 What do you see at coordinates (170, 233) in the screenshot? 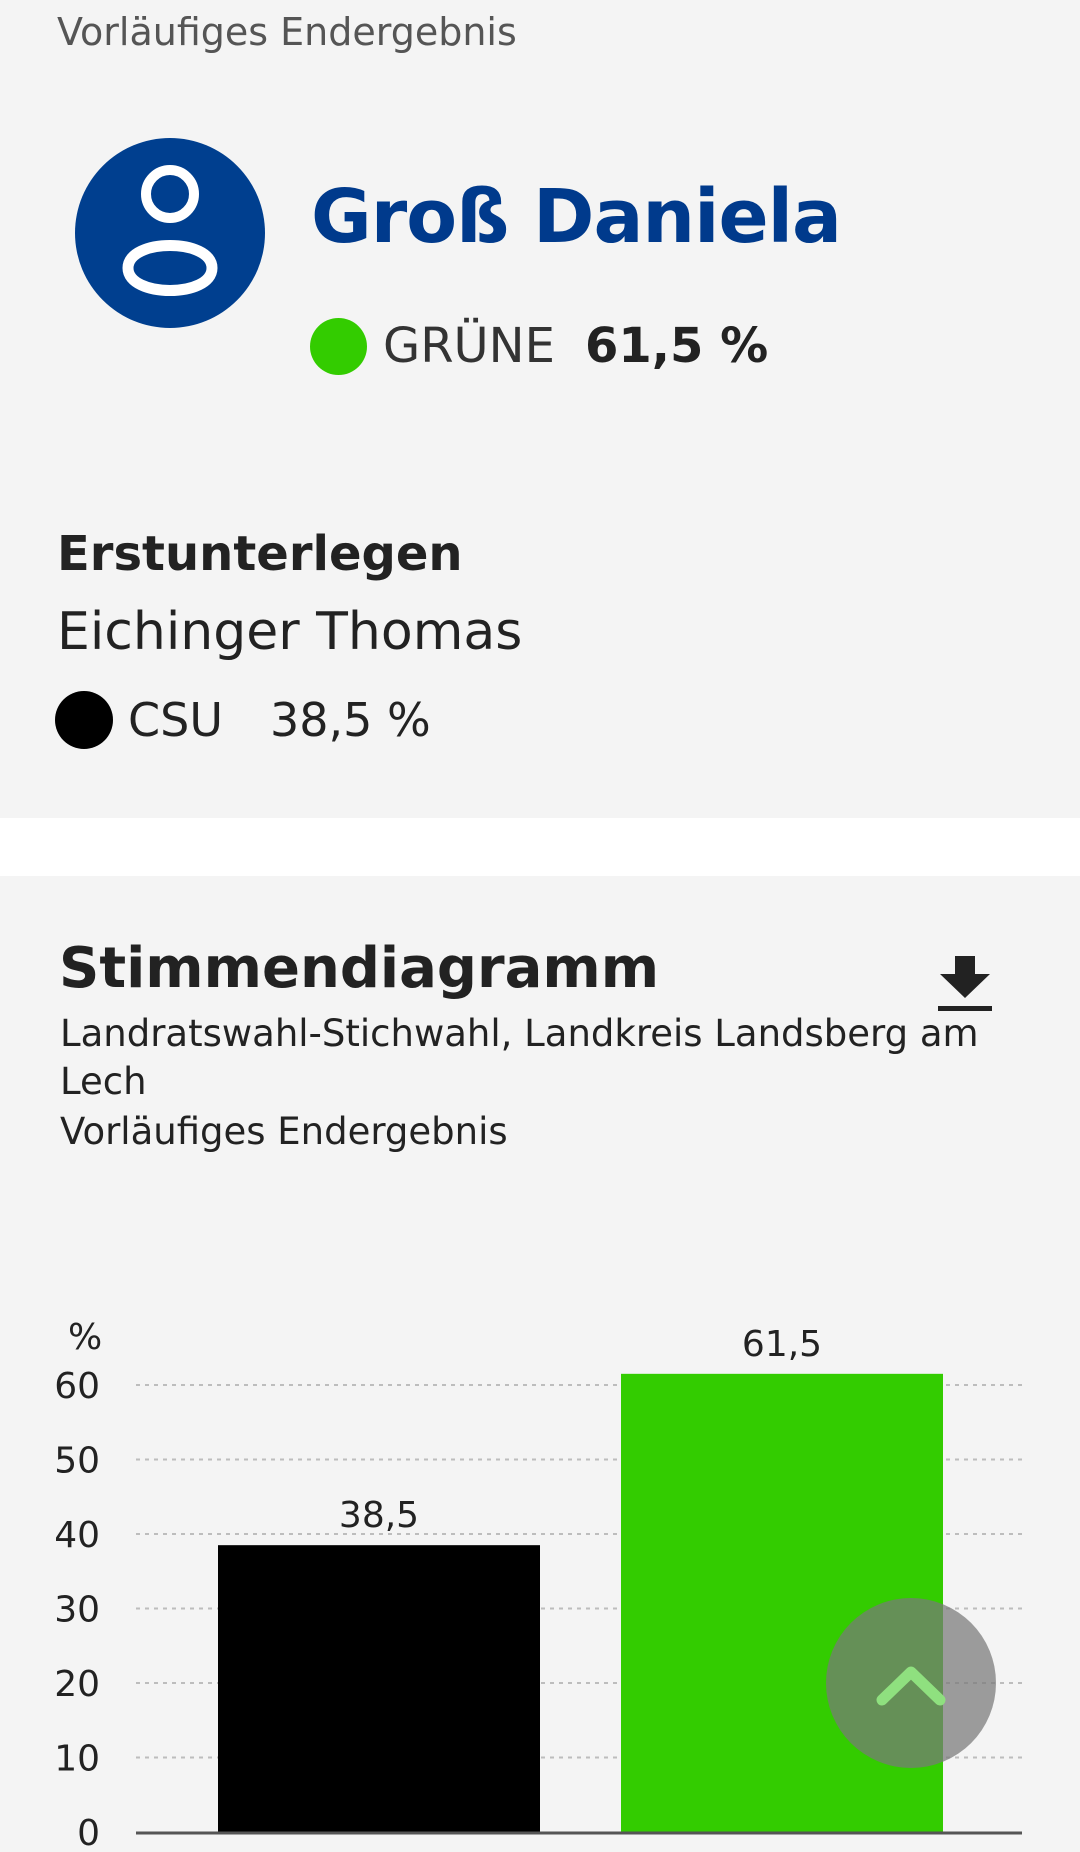
I see `person-circle-icon` at bounding box center [170, 233].